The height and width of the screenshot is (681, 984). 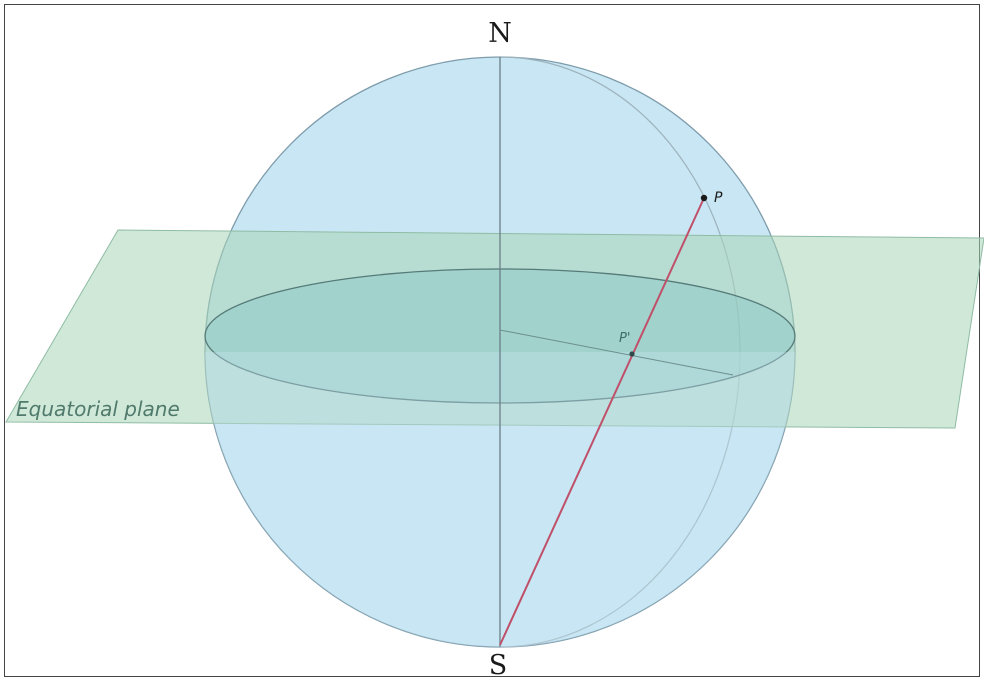 I want to click on point-p-marker, so click(x=704, y=198).